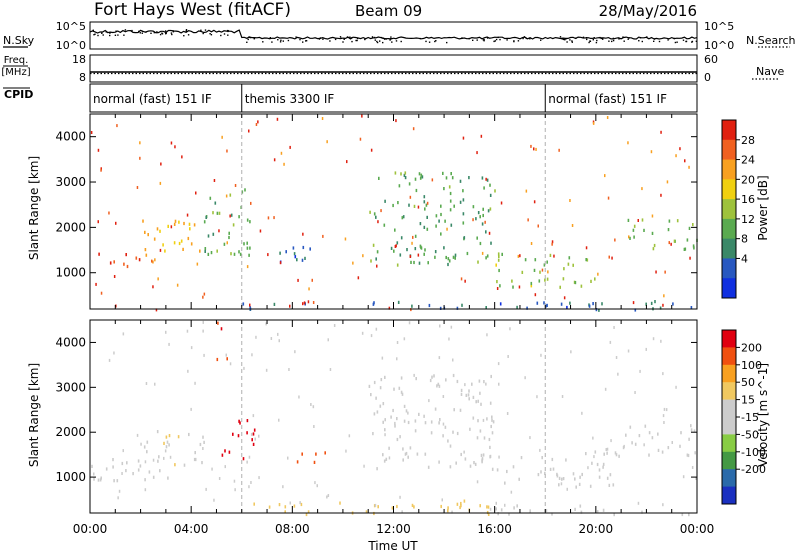  What do you see at coordinates (729, 209) in the screenshot?
I see `colorbar-frame` at bounding box center [729, 209].